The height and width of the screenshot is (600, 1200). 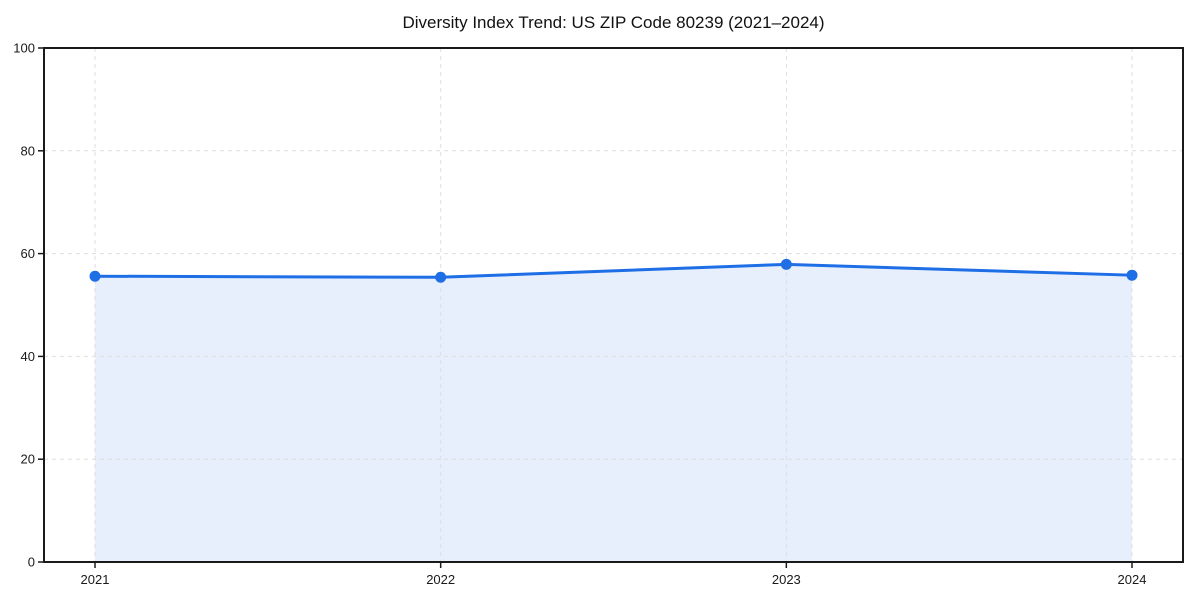 What do you see at coordinates (786, 264) in the screenshot?
I see `data-point-2023` at bounding box center [786, 264].